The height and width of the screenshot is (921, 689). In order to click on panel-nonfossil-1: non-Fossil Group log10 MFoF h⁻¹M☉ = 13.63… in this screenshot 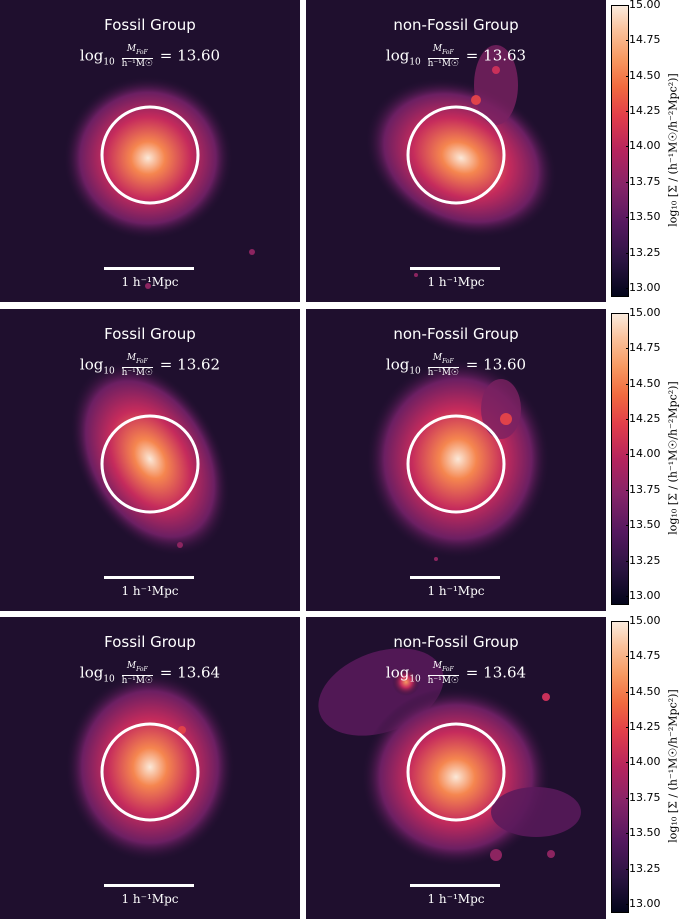, I will do `click(456, 151)`.